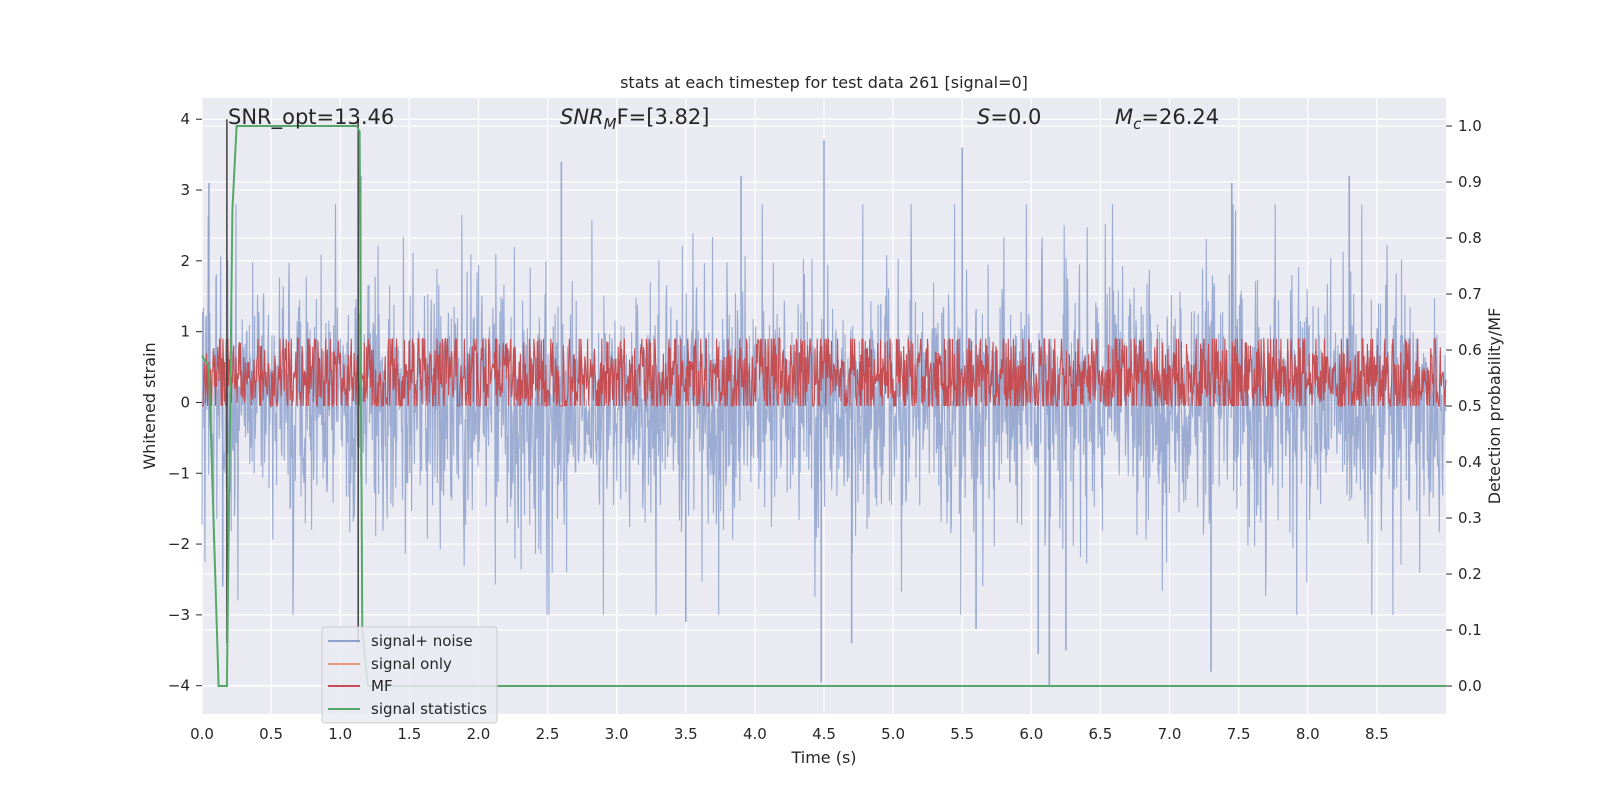 Image resolution: width=1600 pixels, height=800 pixels. What do you see at coordinates (382, 686) in the screenshot?
I see `legend-label-mf: MF` at bounding box center [382, 686].